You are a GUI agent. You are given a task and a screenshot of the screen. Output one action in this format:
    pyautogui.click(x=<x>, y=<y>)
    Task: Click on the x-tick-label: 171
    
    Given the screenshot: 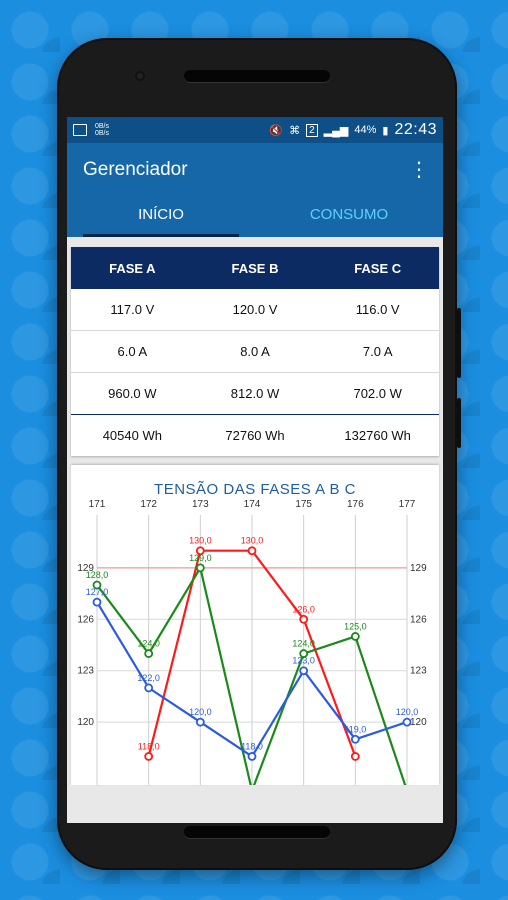 What is the action you would take?
    pyautogui.click(x=97, y=504)
    